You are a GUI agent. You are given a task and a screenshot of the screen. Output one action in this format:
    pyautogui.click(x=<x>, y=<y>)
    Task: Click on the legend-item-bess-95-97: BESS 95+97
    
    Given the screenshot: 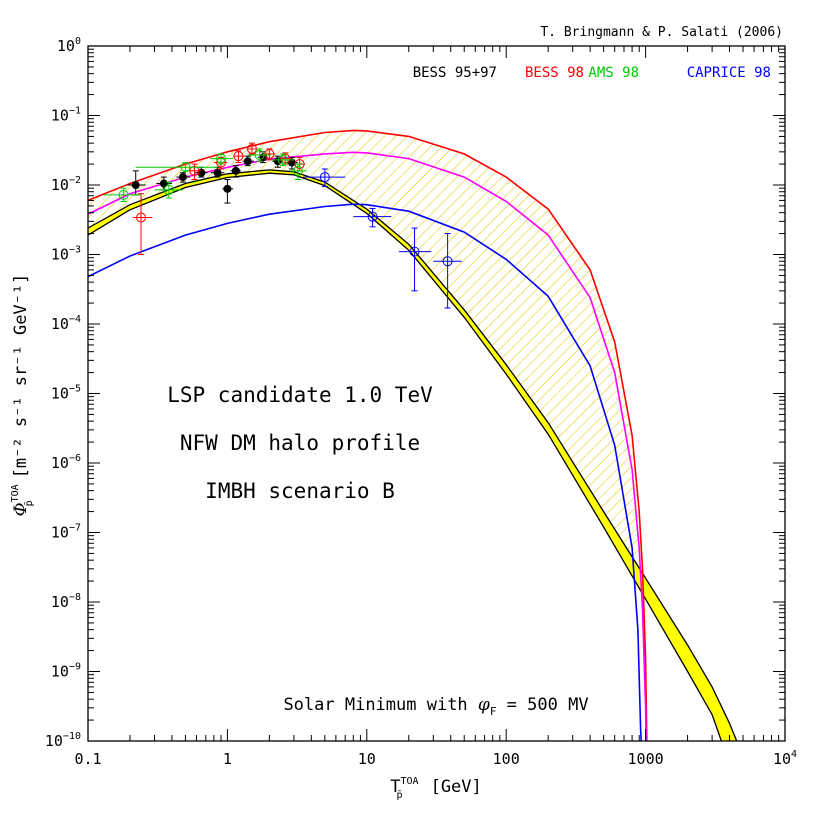 What is the action you would take?
    pyautogui.click(x=455, y=73)
    